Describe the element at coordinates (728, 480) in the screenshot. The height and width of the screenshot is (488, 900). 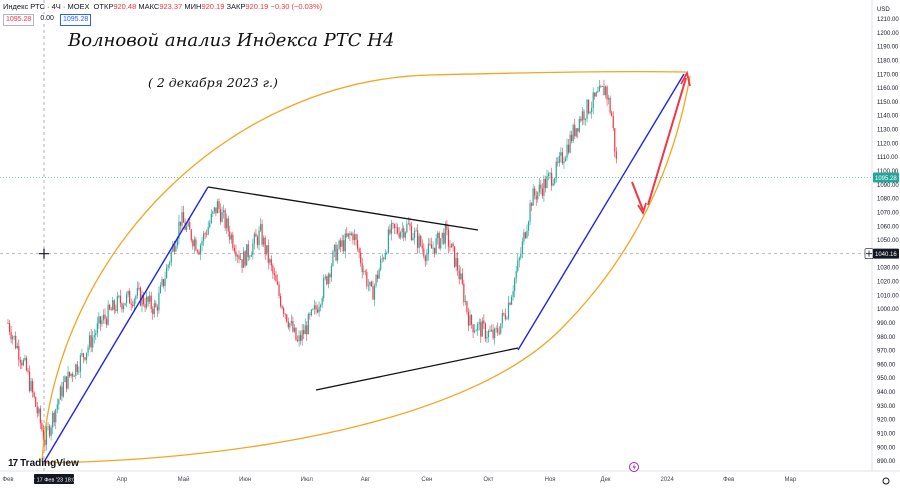
I see `time-tick-label: Фев` at that location.